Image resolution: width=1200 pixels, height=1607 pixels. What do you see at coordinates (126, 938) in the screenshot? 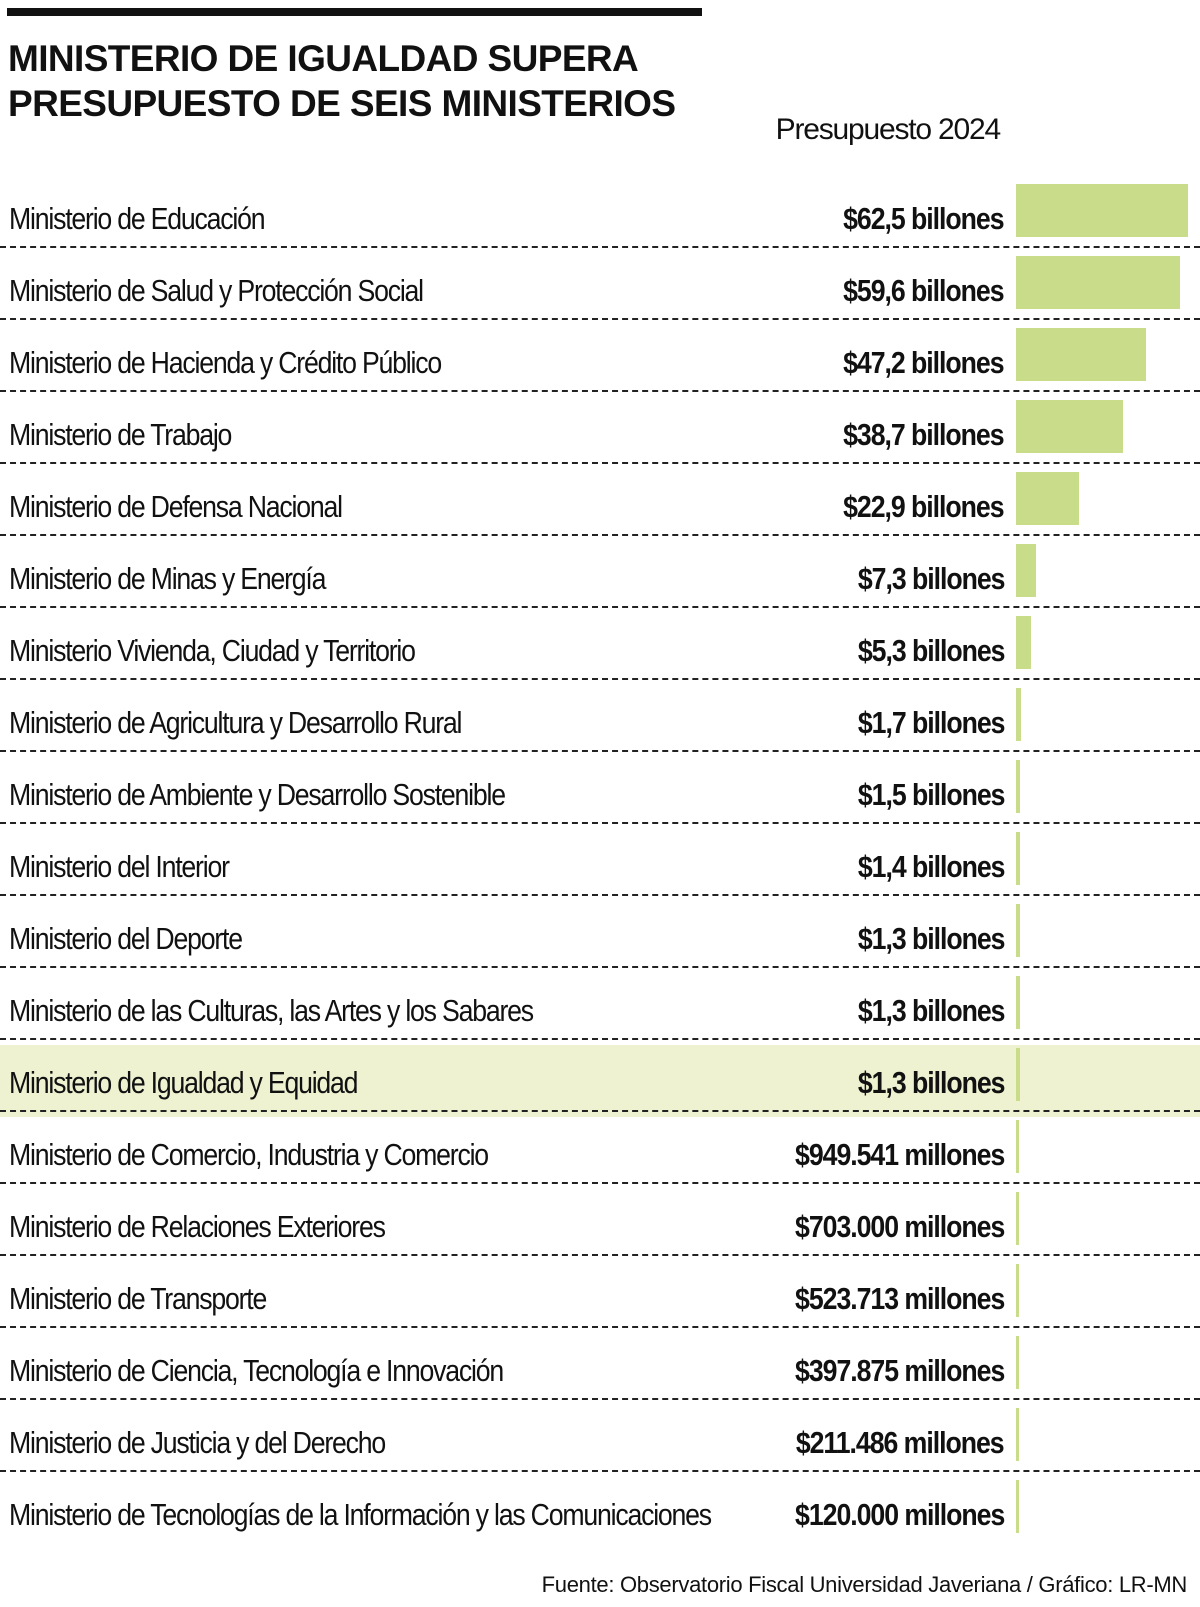
I see `category-label: Ministerio del Deporte` at bounding box center [126, 938].